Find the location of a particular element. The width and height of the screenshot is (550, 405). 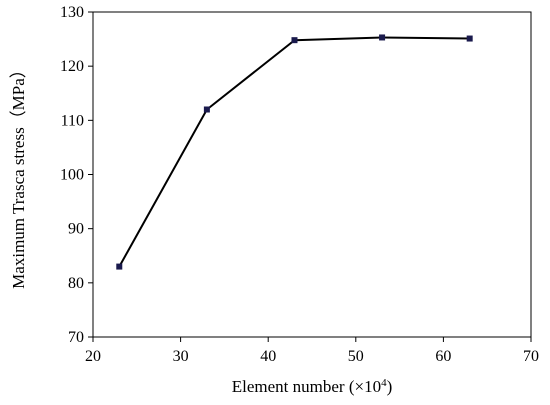

x-tick-label: 60 is located at coordinates (443, 356).